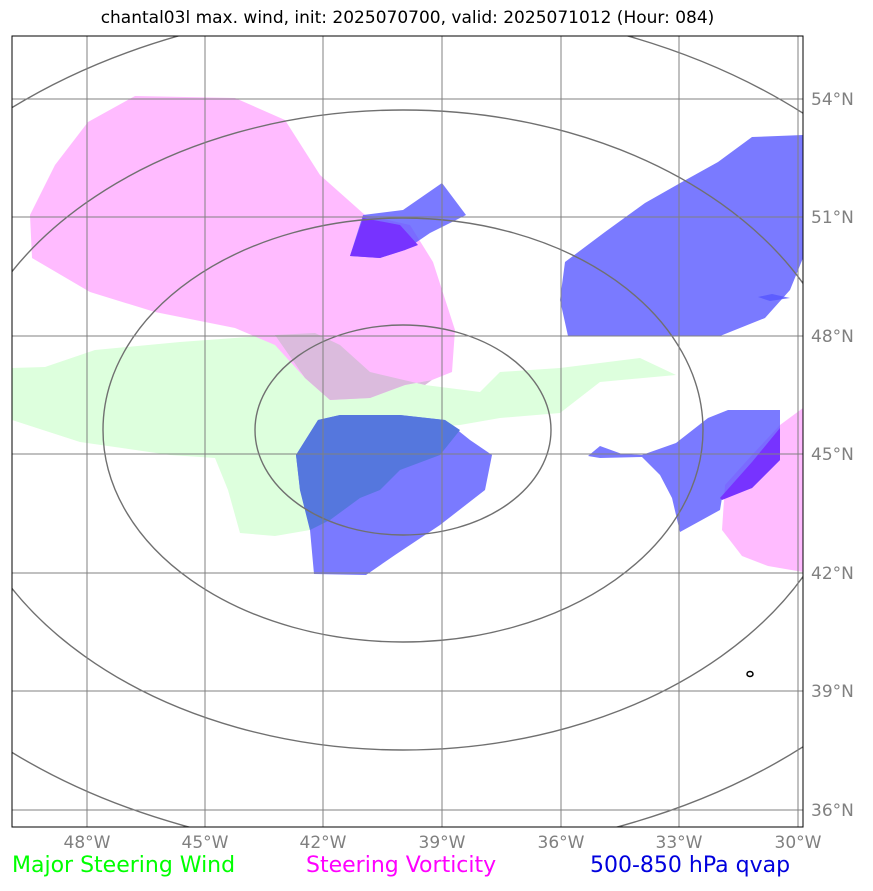 The width and height of the screenshot is (873, 891). What do you see at coordinates (124, 865) in the screenshot?
I see `legend-steering-wind: Major Steering Wind` at bounding box center [124, 865].